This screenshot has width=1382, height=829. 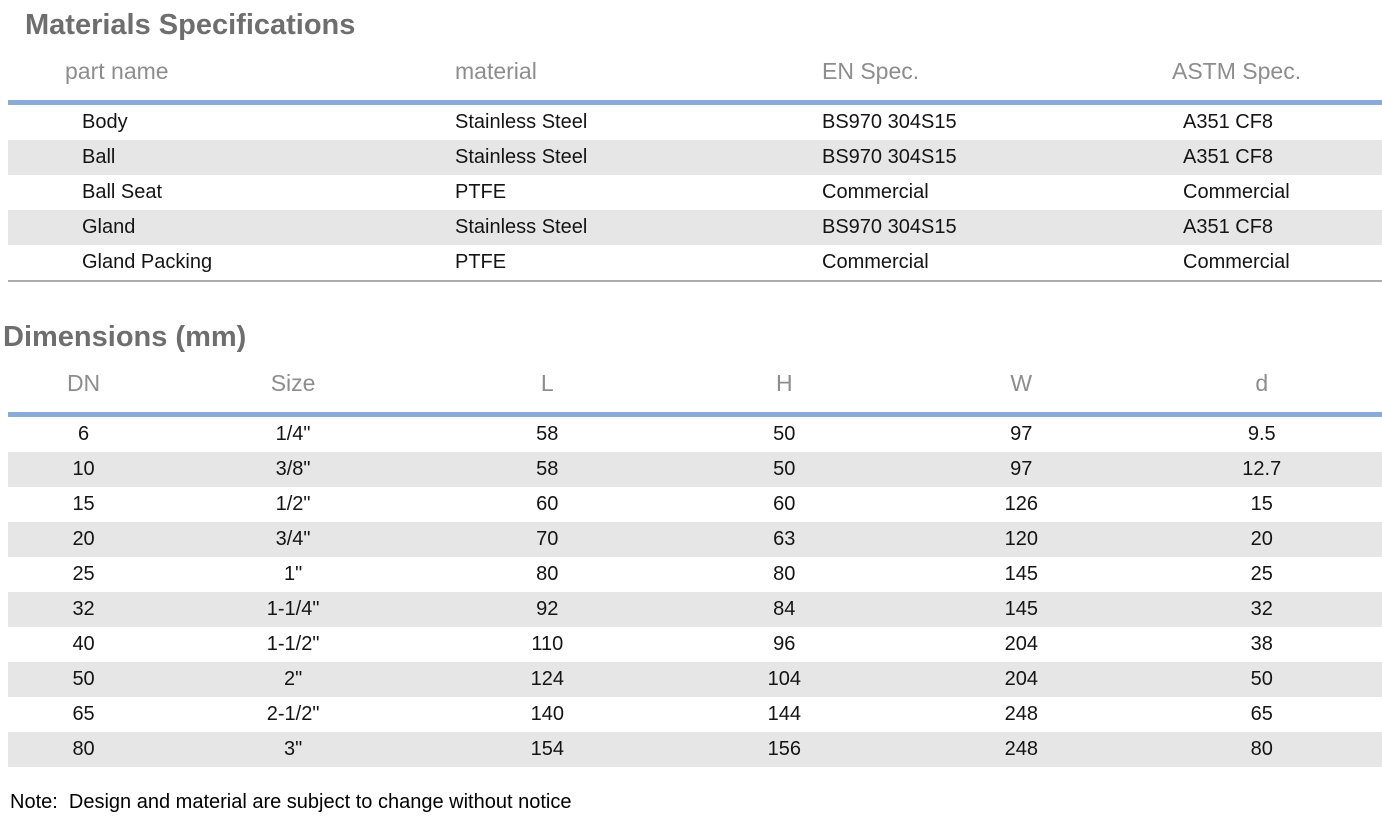 I want to click on cell-part-name: Gland Packing, so click(x=147, y=262).